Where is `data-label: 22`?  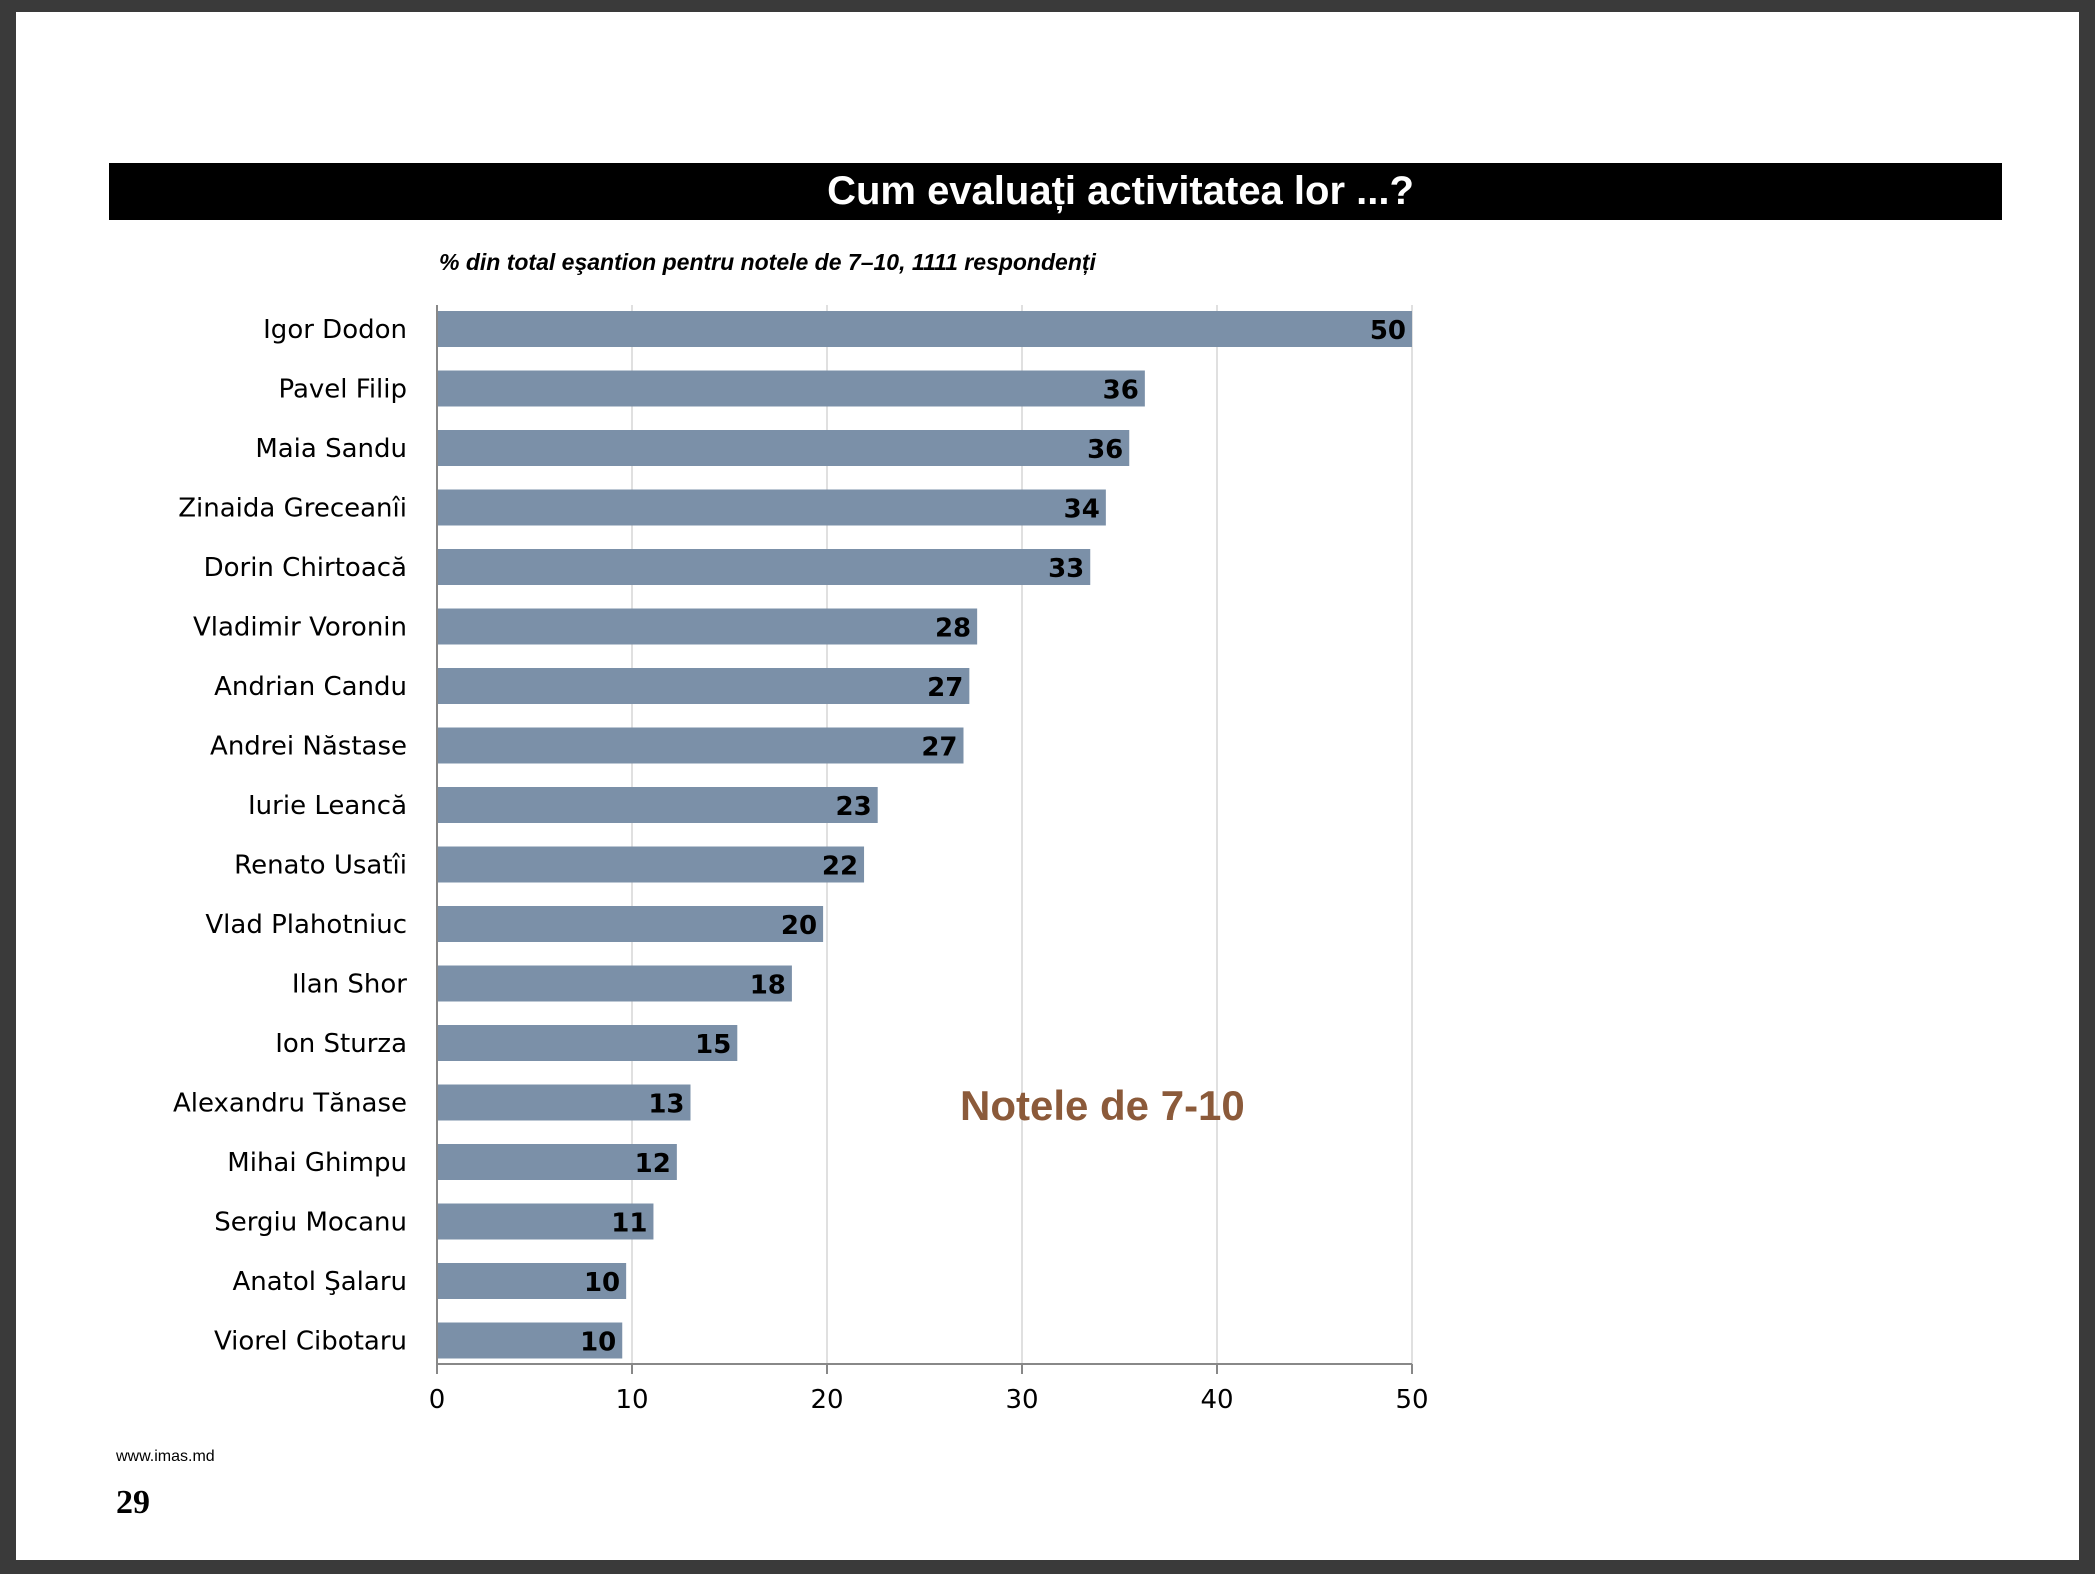
data-label: 22 is located at coordinates (840, 867).